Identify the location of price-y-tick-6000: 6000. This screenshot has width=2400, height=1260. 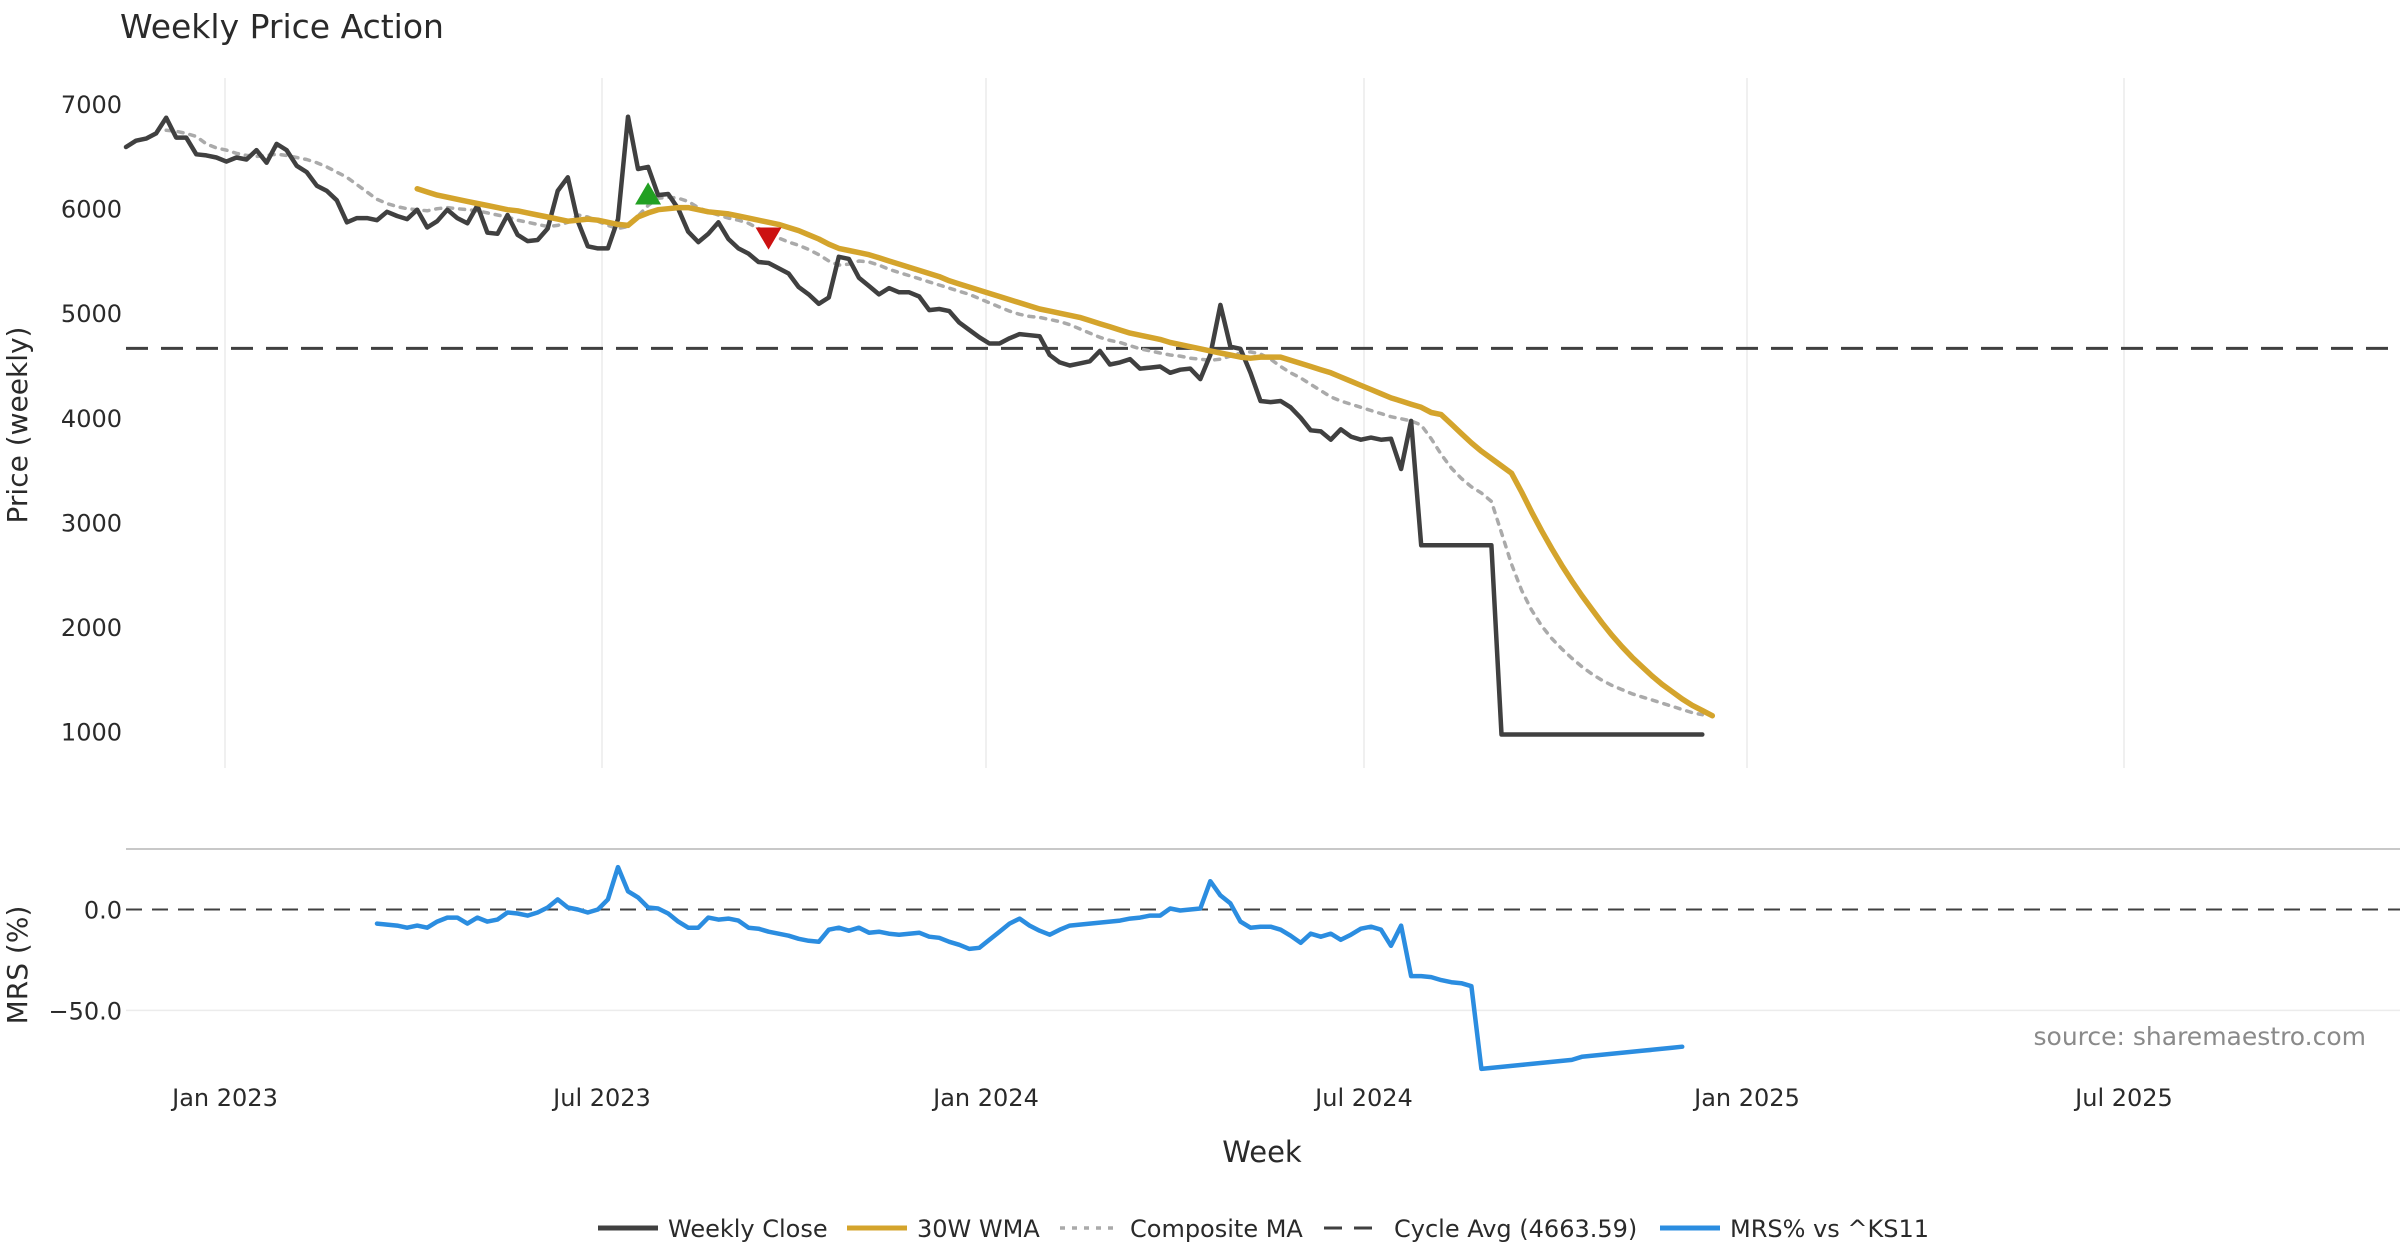
(91, 210).